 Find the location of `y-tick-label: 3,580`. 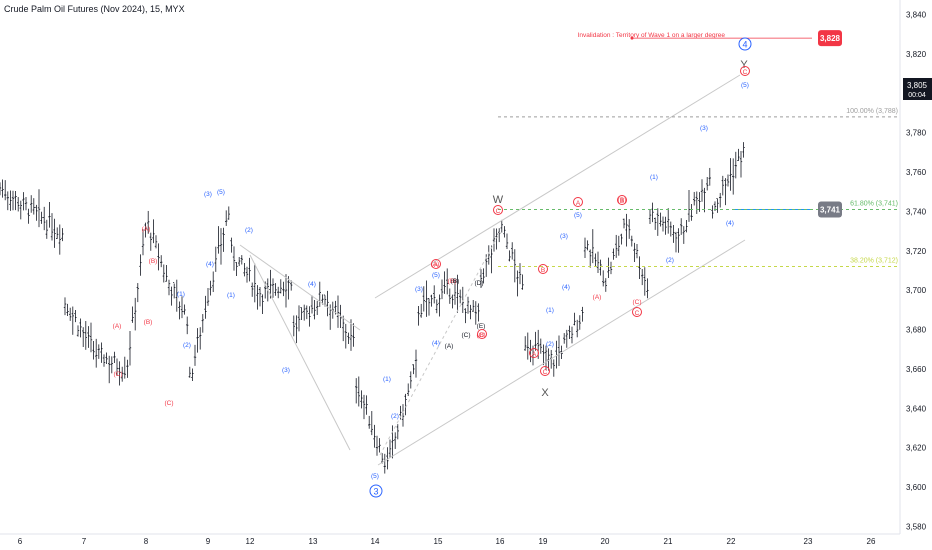

y-tick-label: 3,580 is located at coordinates (916, 527).